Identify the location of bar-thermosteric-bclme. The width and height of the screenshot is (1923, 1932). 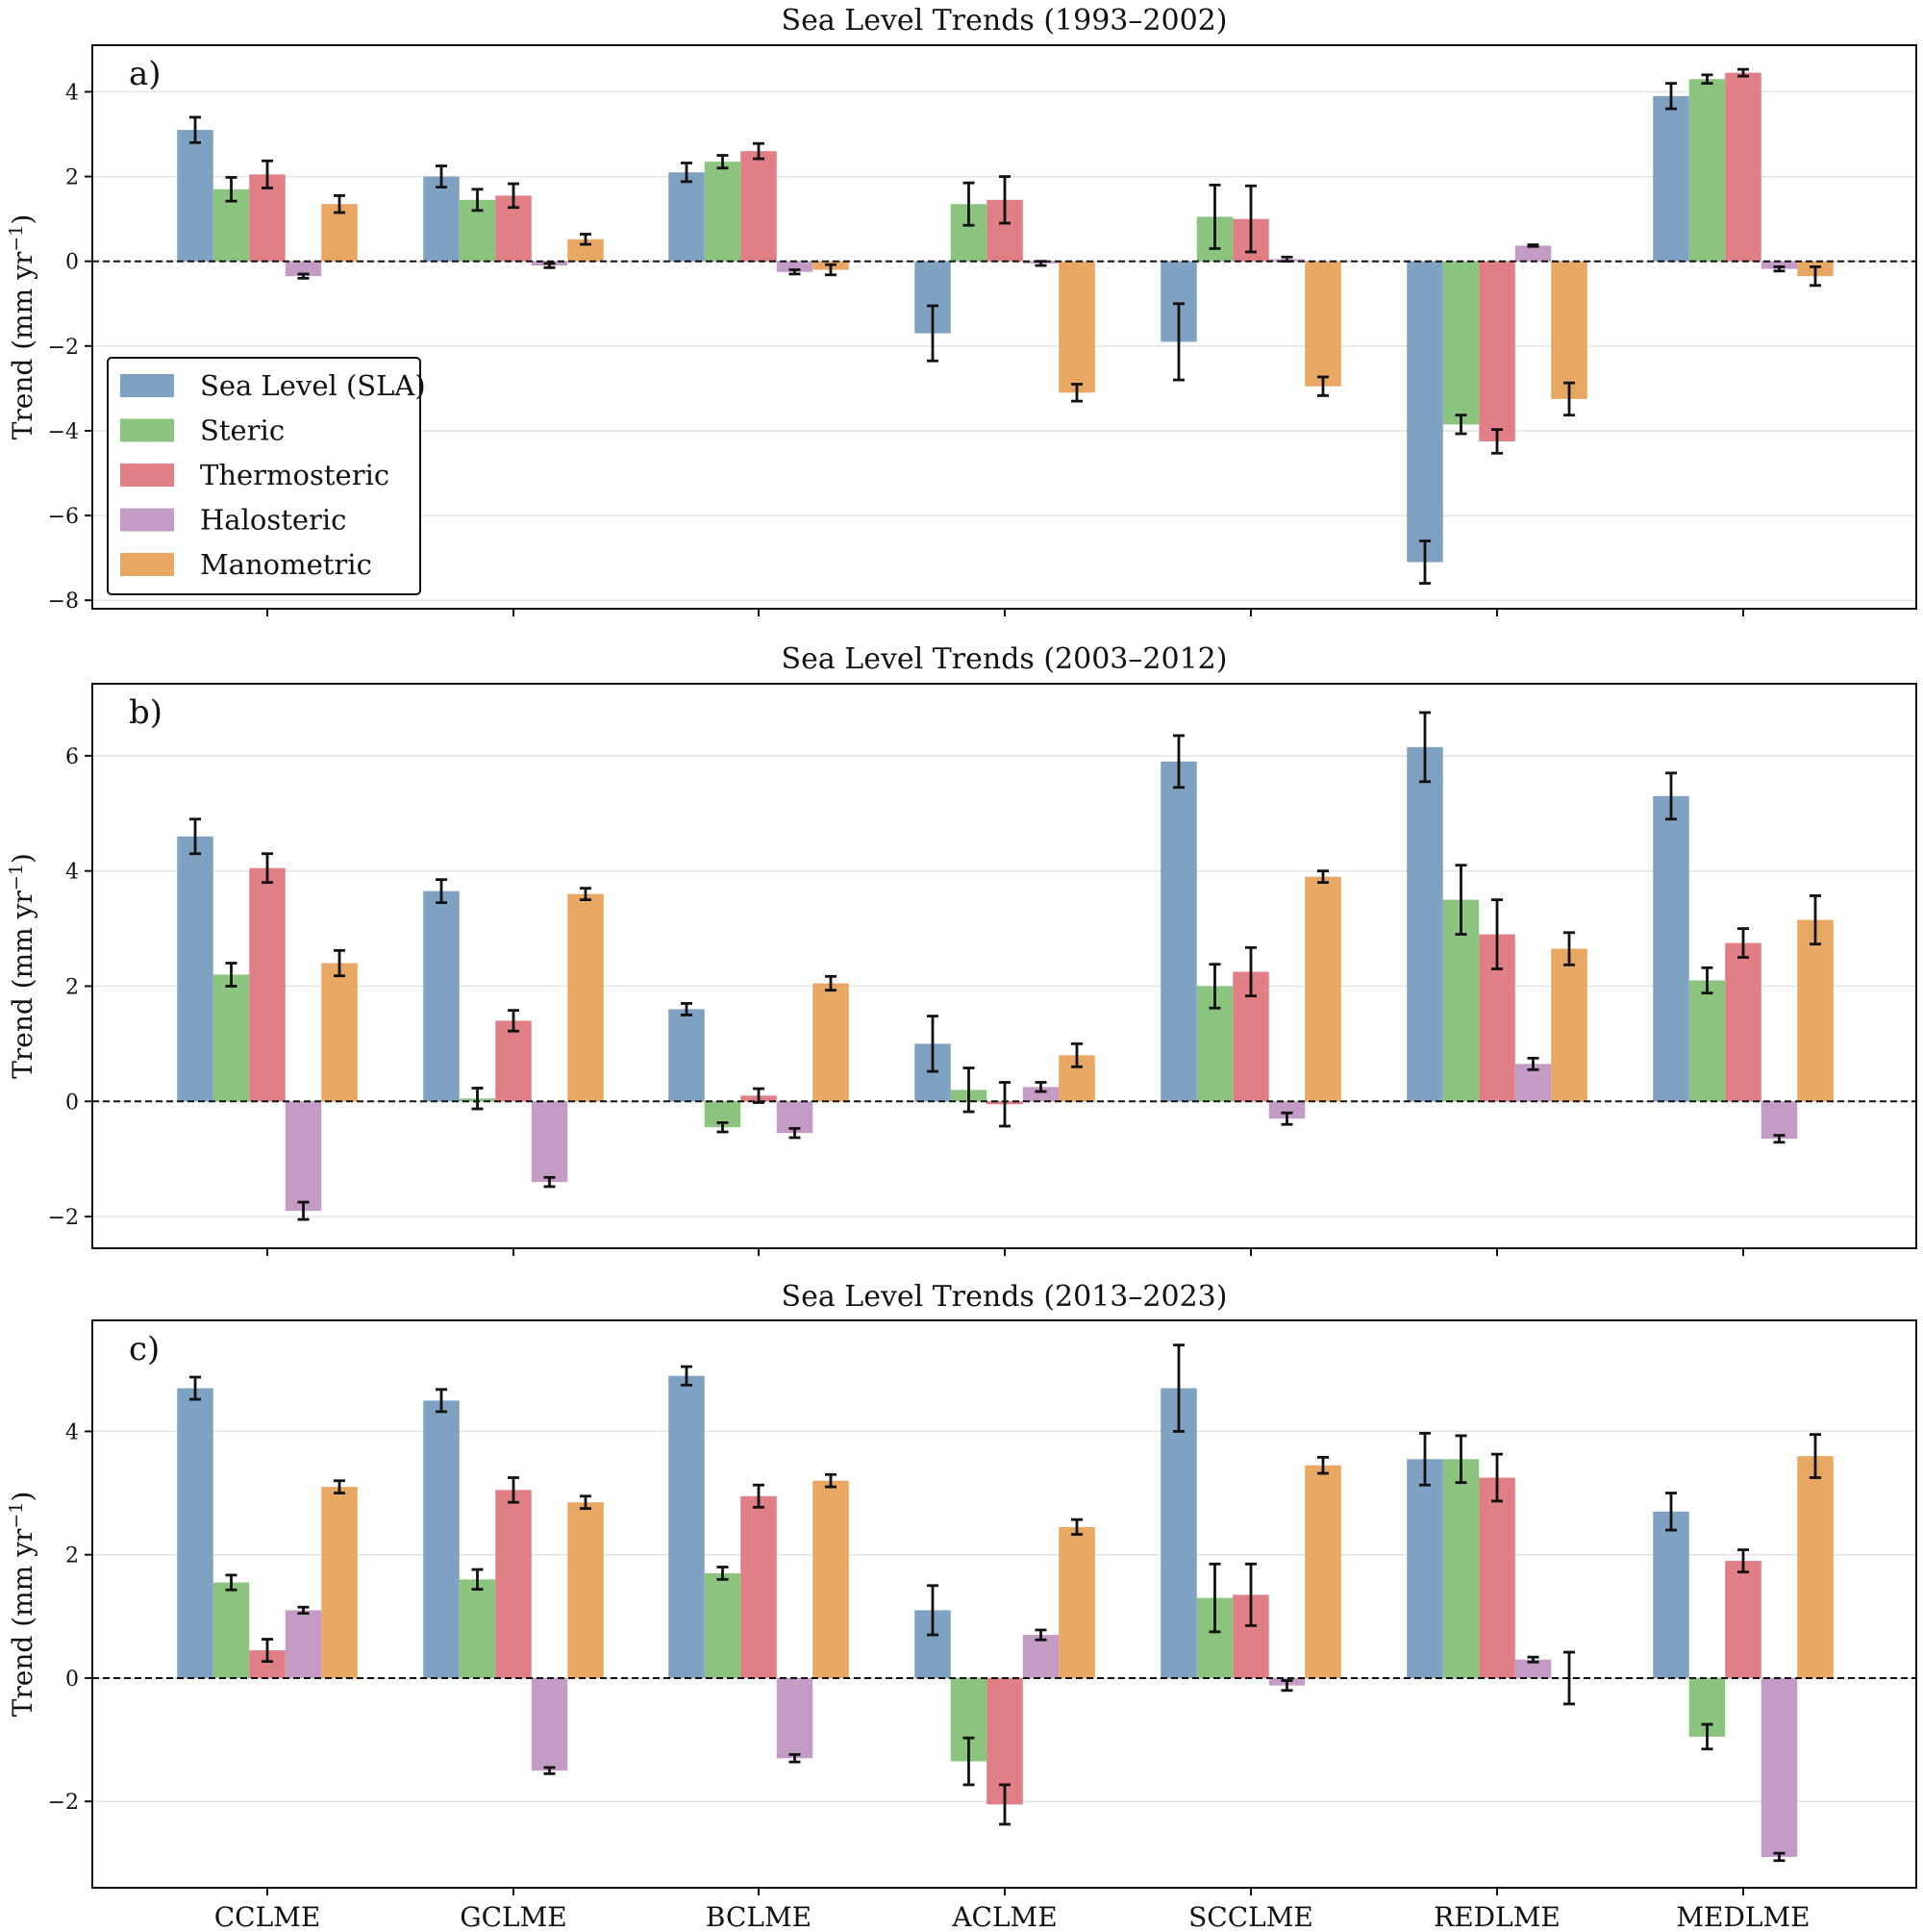
(758, 1586).